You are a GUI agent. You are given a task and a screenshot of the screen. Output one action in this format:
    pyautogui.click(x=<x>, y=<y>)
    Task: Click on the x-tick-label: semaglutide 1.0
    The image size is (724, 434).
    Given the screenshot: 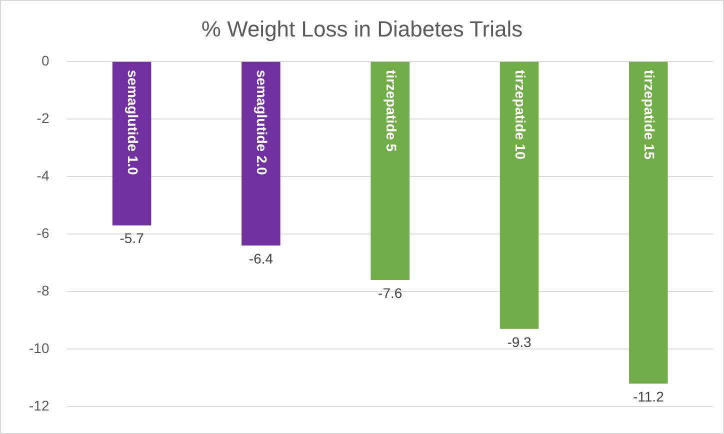 What is the action you would take?
    pyautogui.click(x=132, y=123)
    